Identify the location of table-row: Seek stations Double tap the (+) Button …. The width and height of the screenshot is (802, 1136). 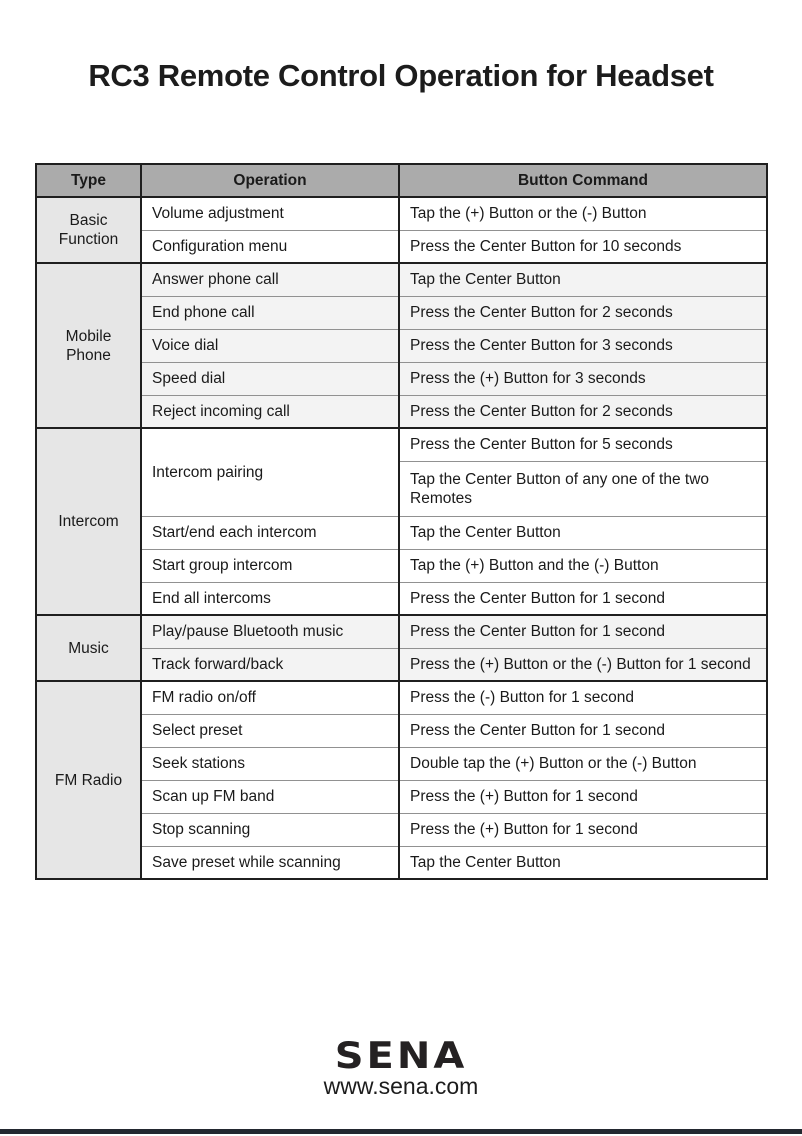
(402, 763).